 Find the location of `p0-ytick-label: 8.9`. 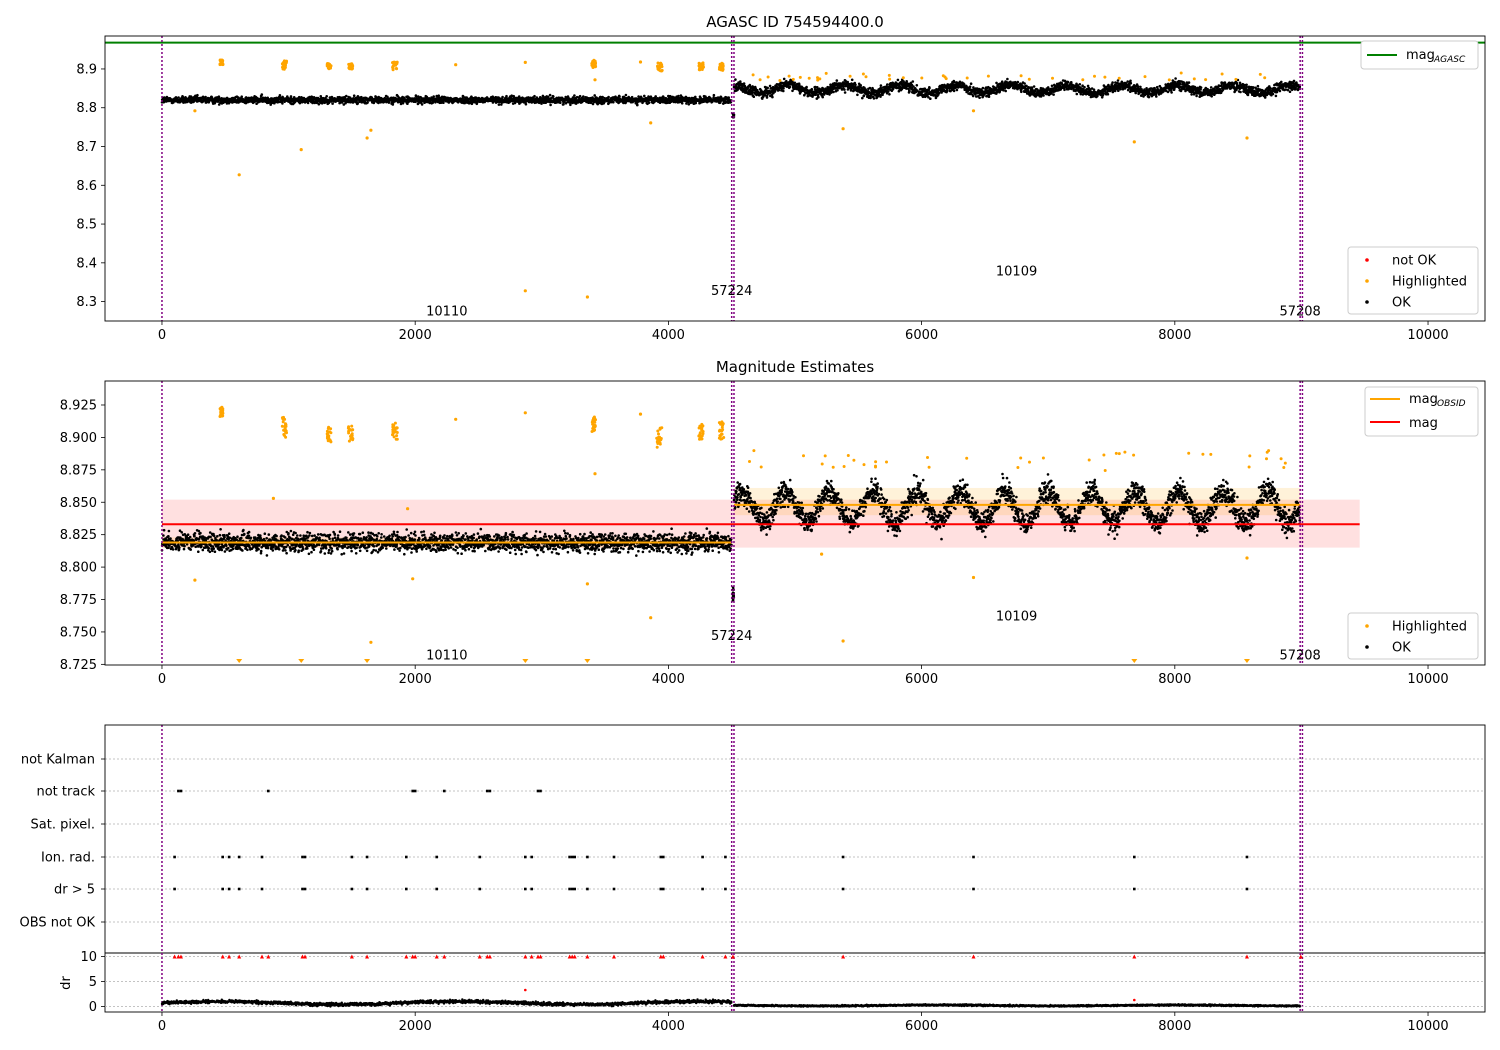

p0-ytick-label: 8.9 is located at coordinates (86, 69).